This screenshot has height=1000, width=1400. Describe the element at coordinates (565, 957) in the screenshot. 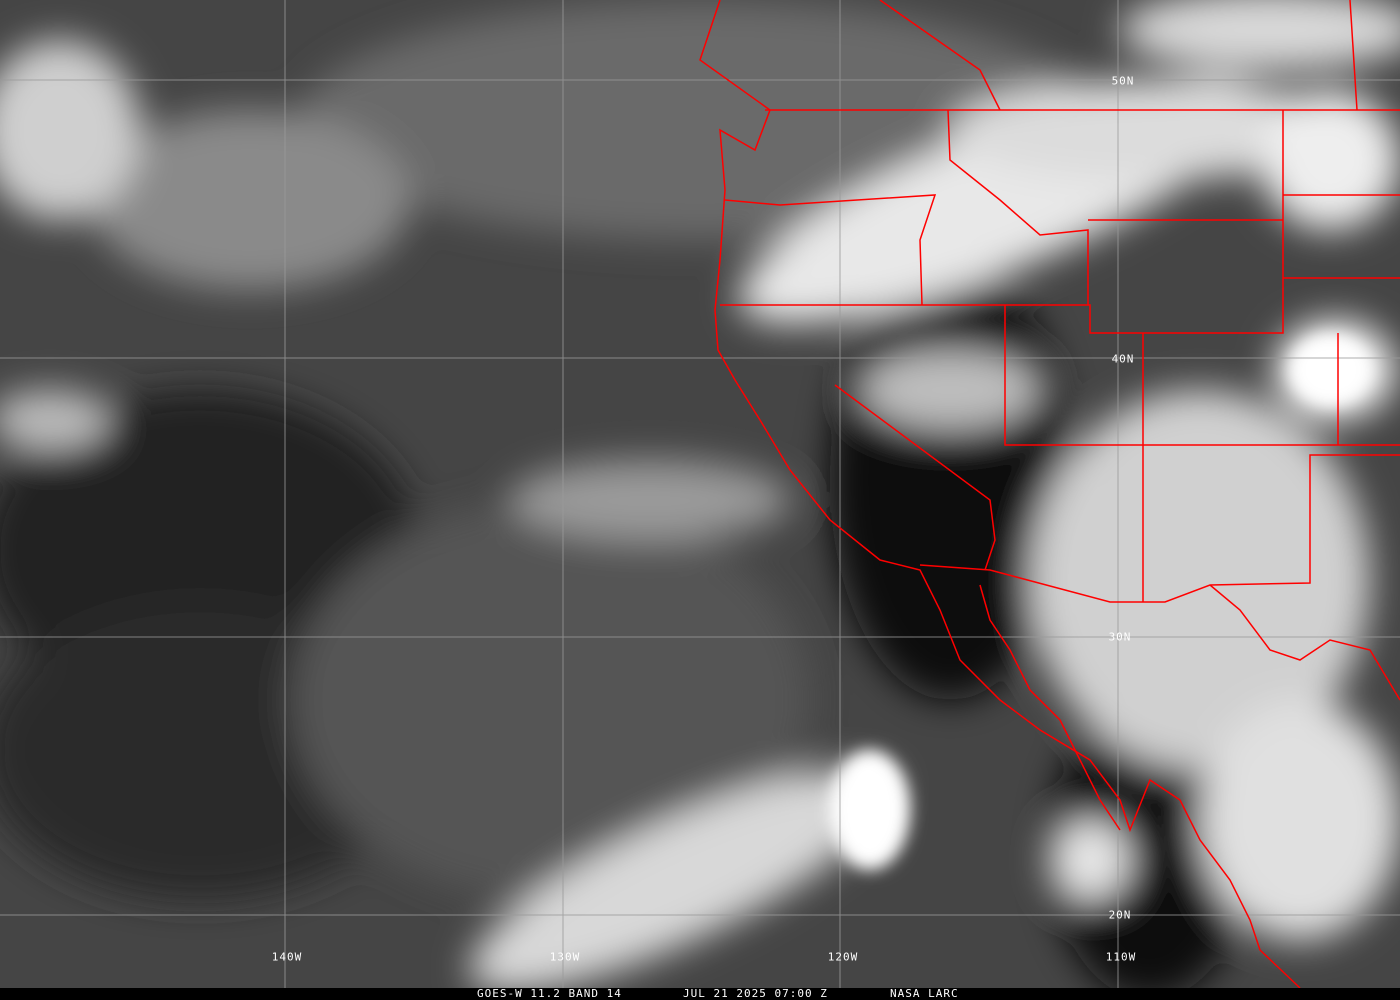

I see `longitude-label-130w: 130W` at that location.